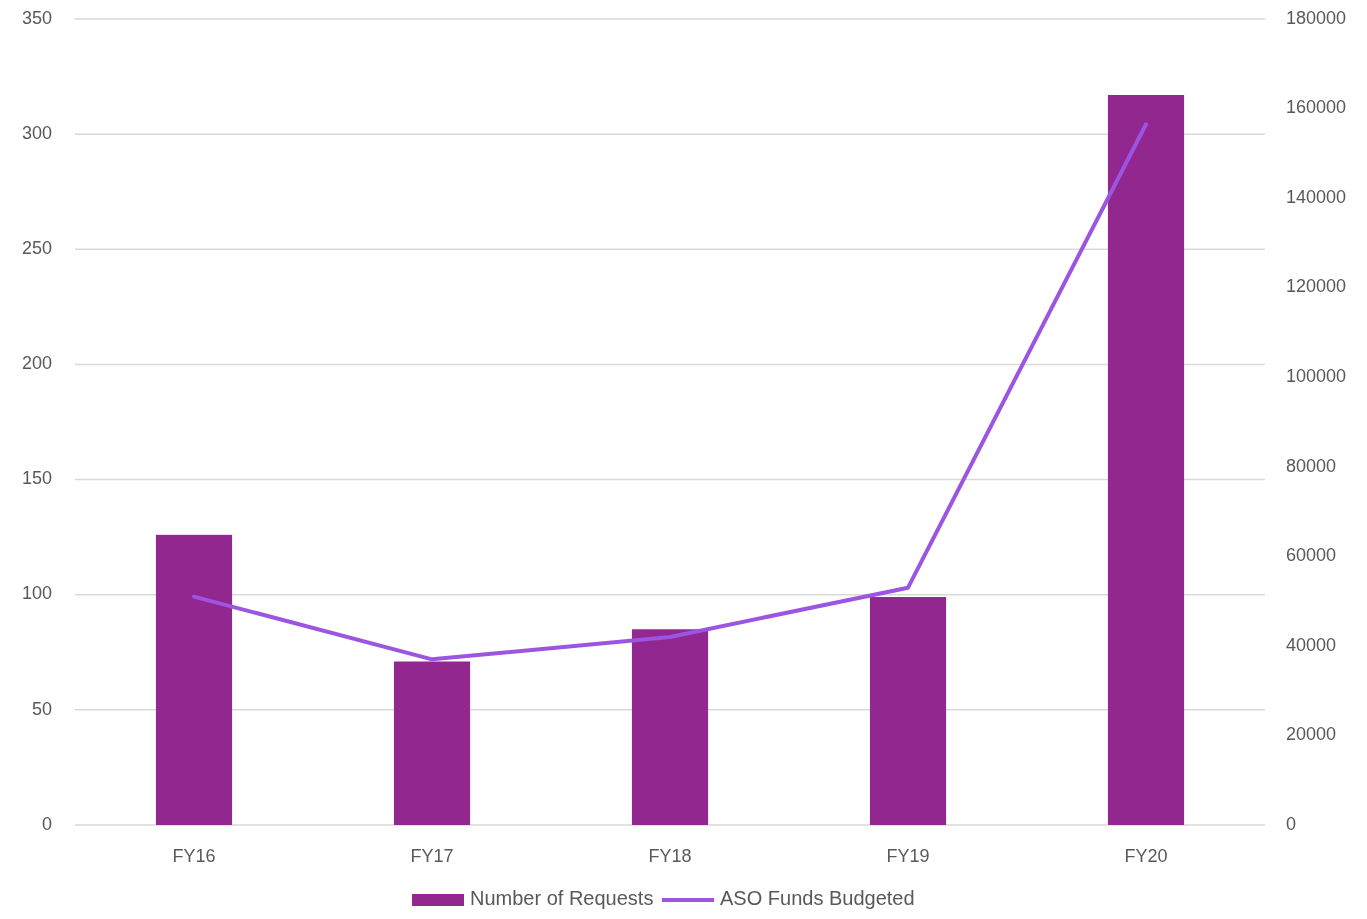  I want to click on y2-tick-label: 40000, so click(1311, 644).